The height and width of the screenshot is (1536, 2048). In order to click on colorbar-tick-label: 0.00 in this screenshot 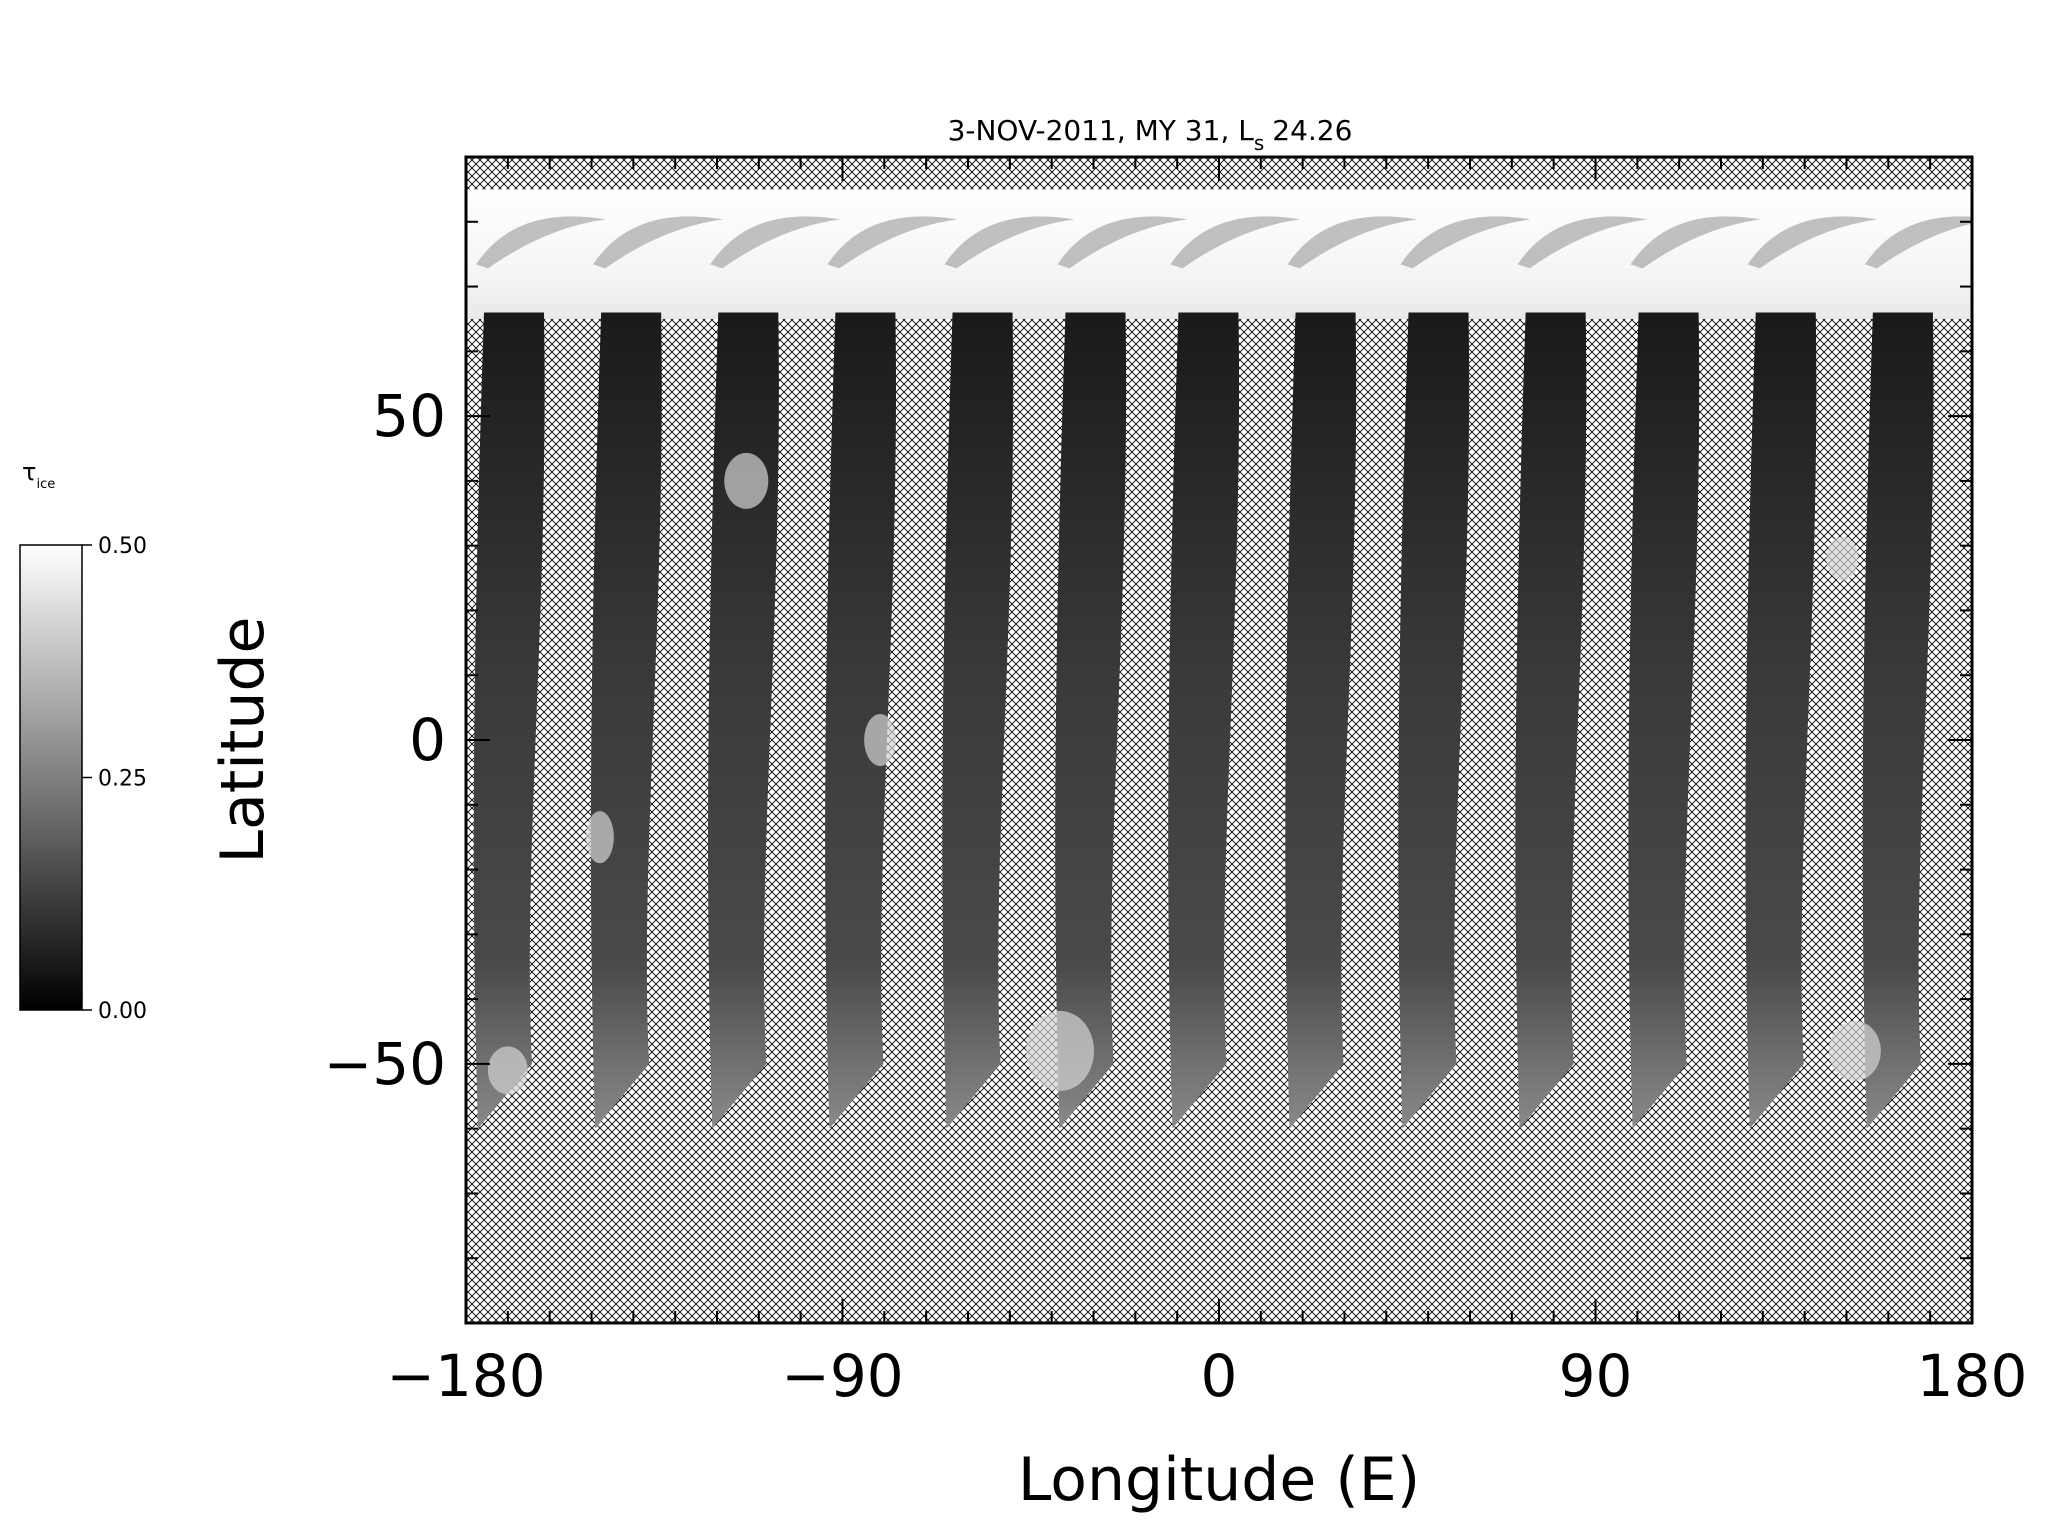, I will do `click(122, 1011)`.